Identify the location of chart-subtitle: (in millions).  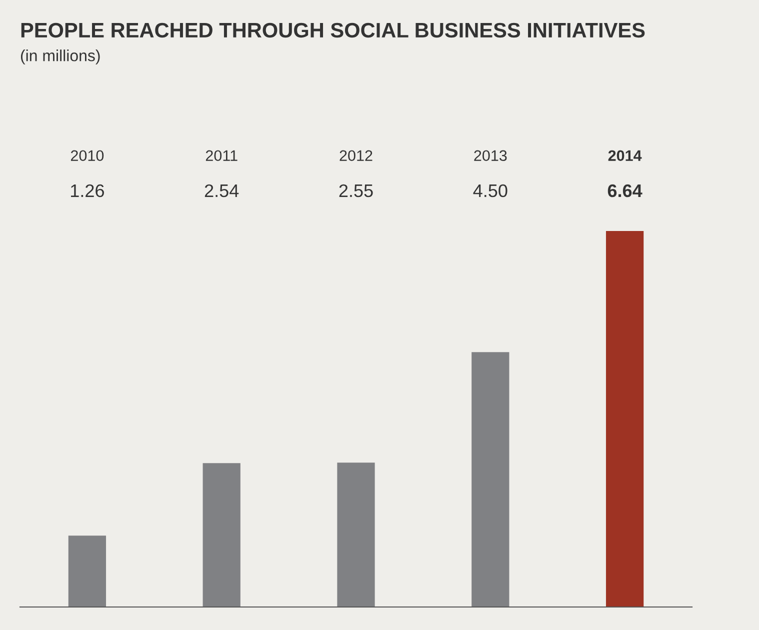
(60, 57).